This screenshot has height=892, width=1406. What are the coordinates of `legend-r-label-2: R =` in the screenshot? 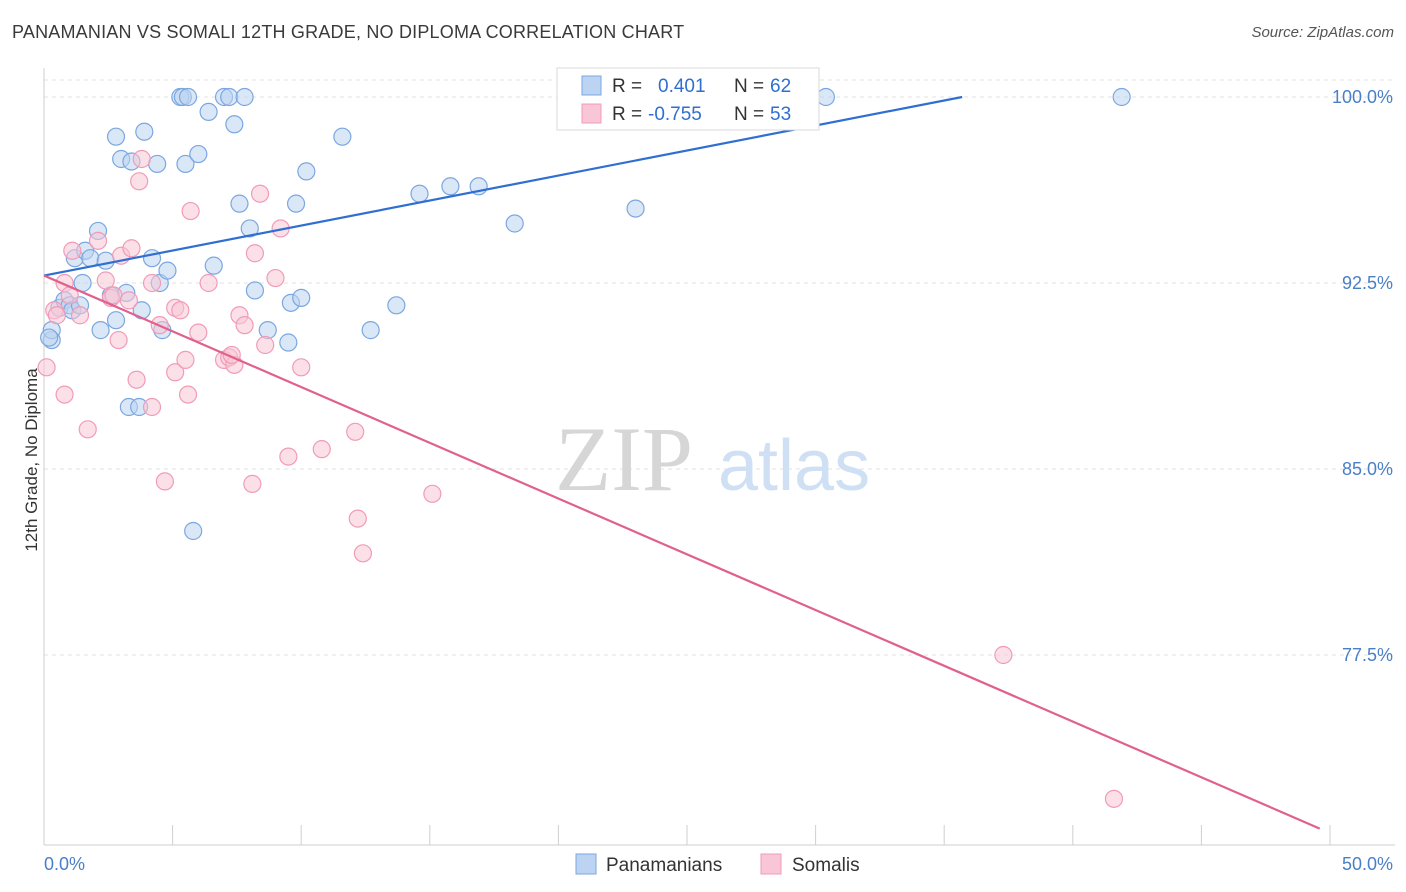 It's located at (627, 114).